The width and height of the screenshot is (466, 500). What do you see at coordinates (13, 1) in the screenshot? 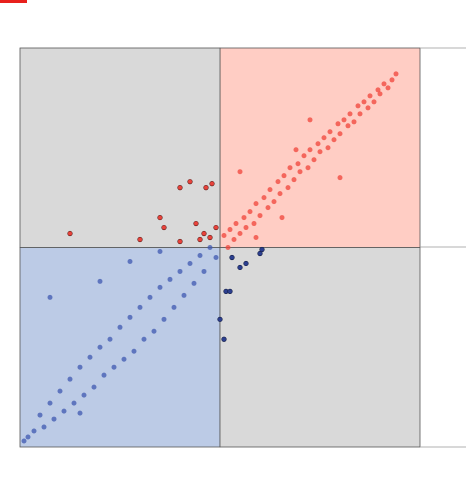
I see `corner-bar` at bounding box center [13, 1].